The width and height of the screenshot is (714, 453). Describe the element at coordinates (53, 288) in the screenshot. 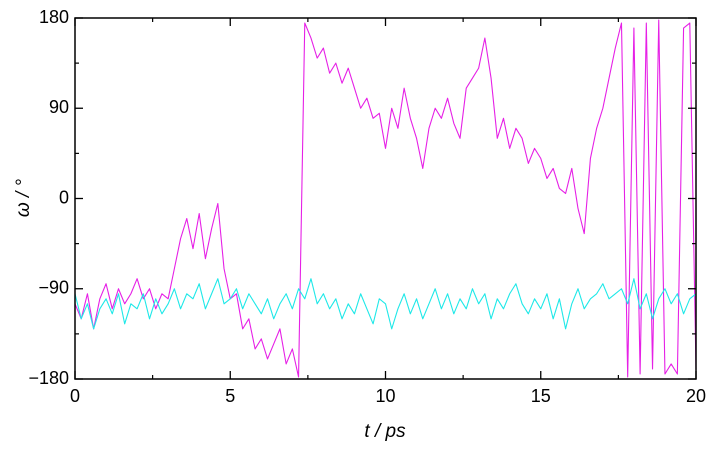

I see `y-tick-label: −90` at that location.